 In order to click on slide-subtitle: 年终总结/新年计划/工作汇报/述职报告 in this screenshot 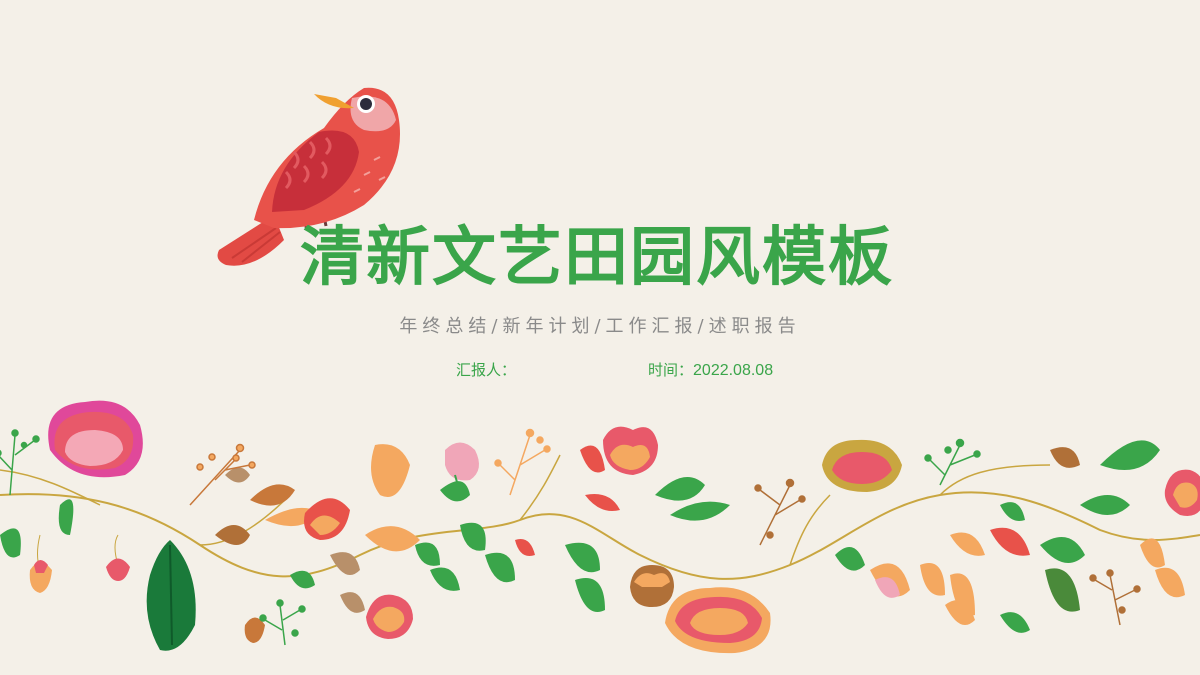, I will do `click(600, 326)`.